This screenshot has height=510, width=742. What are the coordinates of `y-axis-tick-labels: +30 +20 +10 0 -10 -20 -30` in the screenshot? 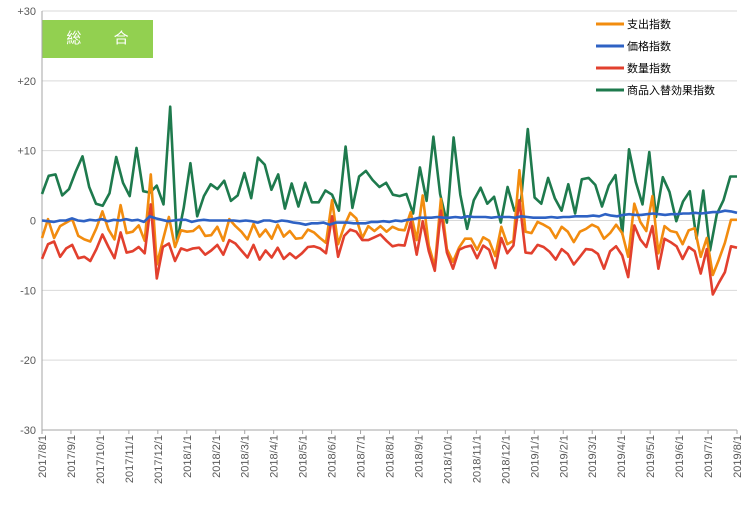 It's located at (26, 221).